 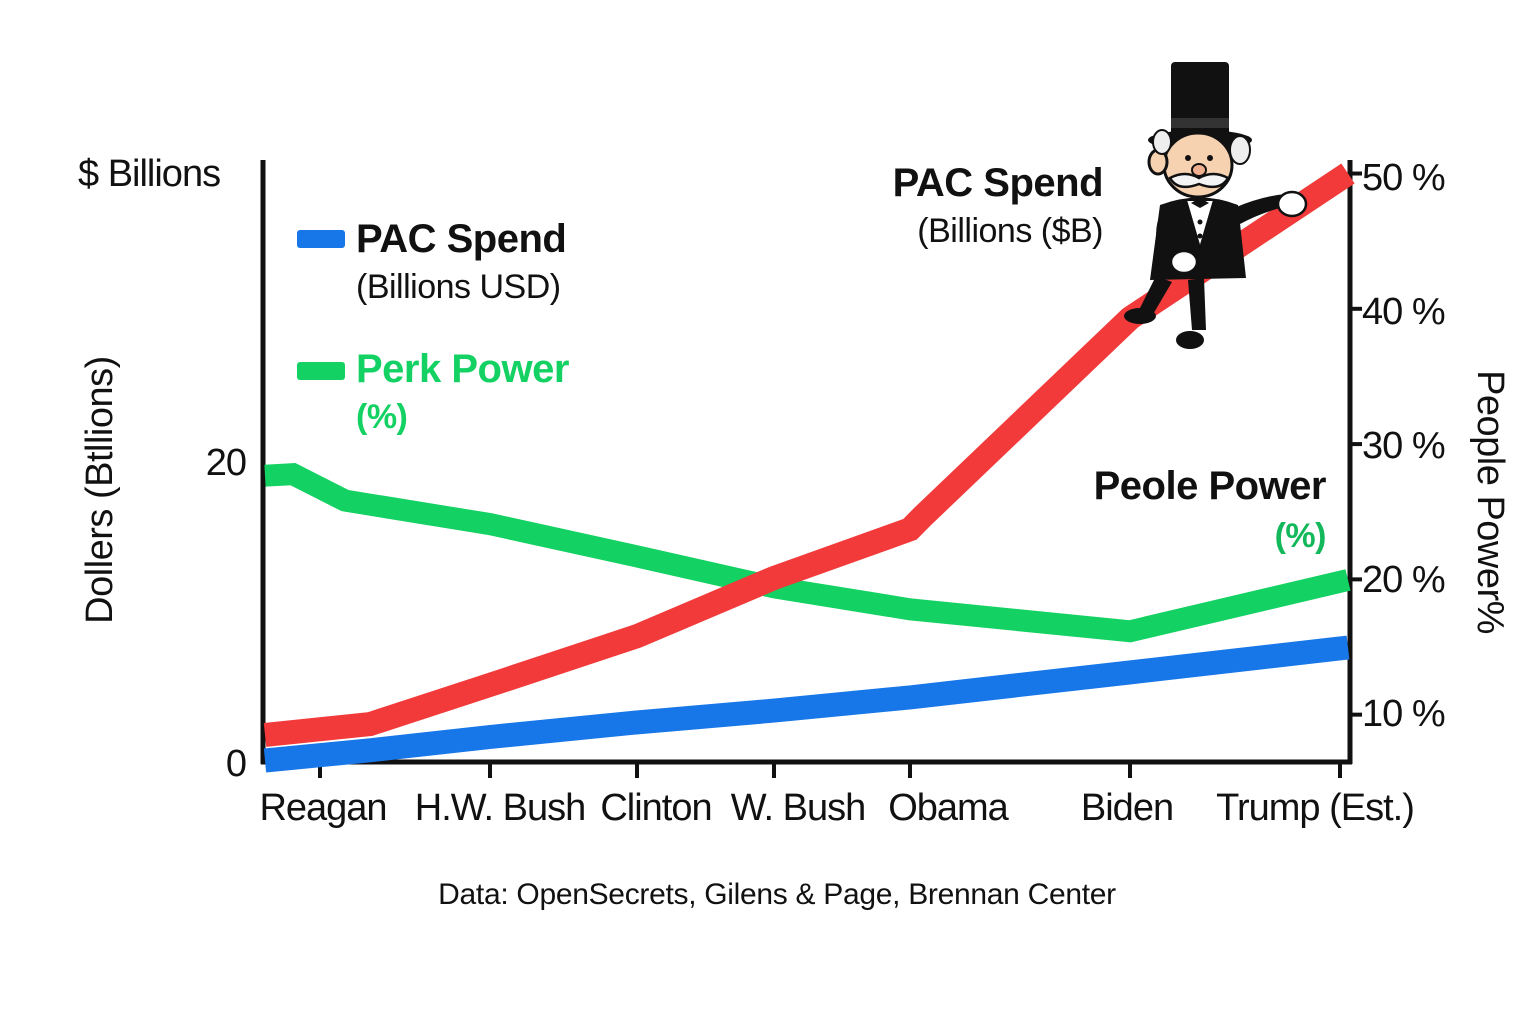 I want to click on monopoly-man-icon, so click(x=1216, y=205).